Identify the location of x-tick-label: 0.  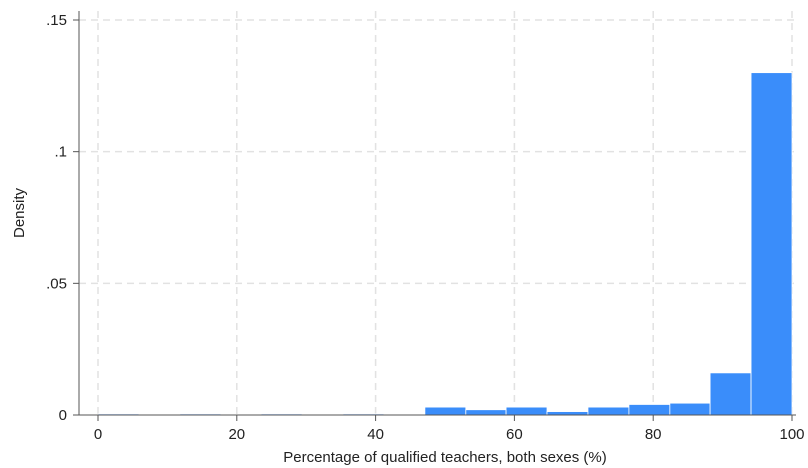
(98, 434).